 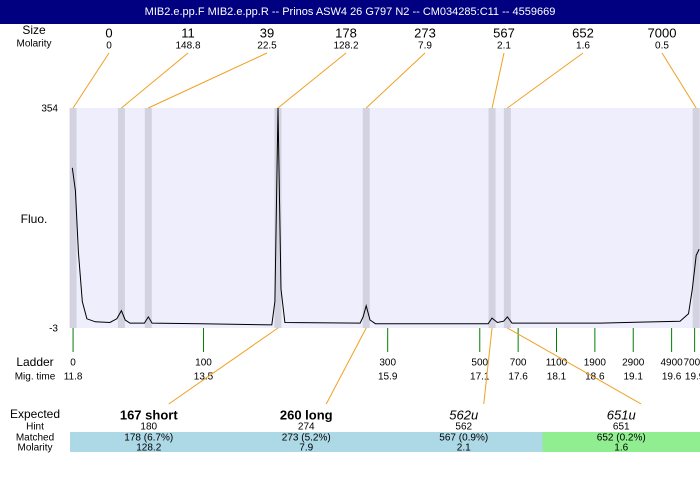 What do you see at coordinates (148, 448) in the screenshot?
I see `molarity: 128.2` at bounding box center [148, 448].